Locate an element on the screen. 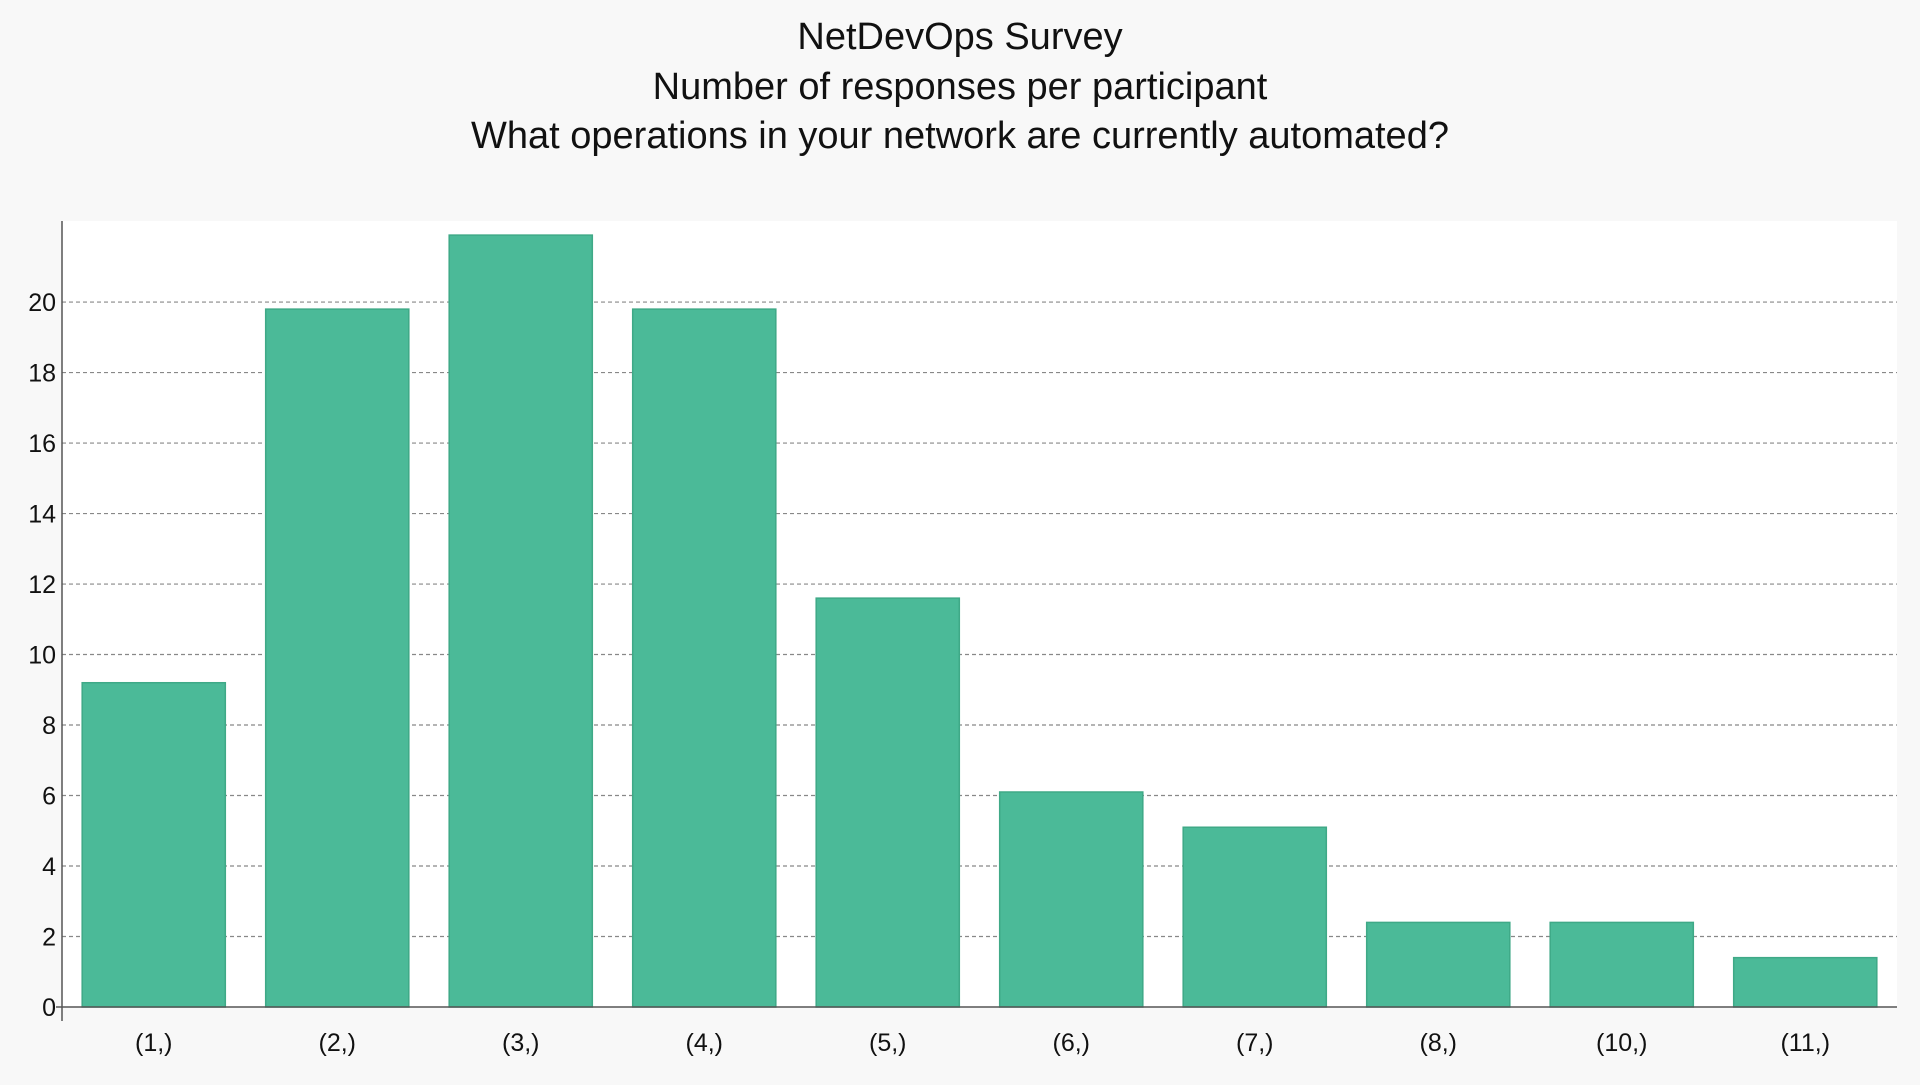 This screenshot has width=1920, height=1085. x-tick-label: (8,) is located at coordinates (1439, 1043).